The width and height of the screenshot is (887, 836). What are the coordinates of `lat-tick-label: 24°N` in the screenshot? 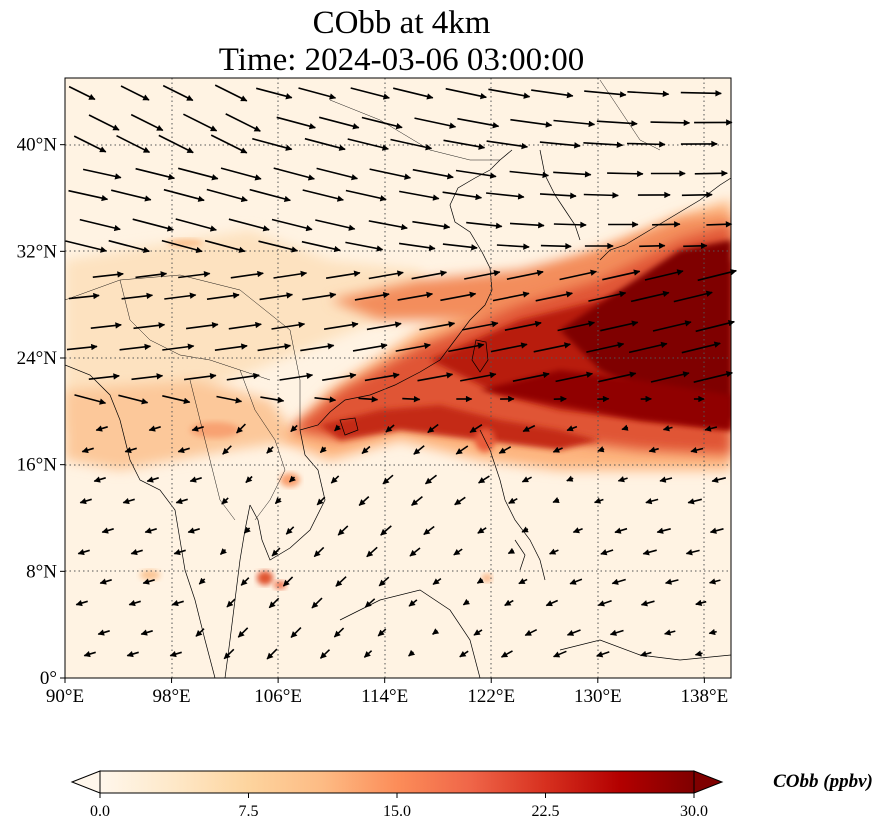 It's located at (37, 358).